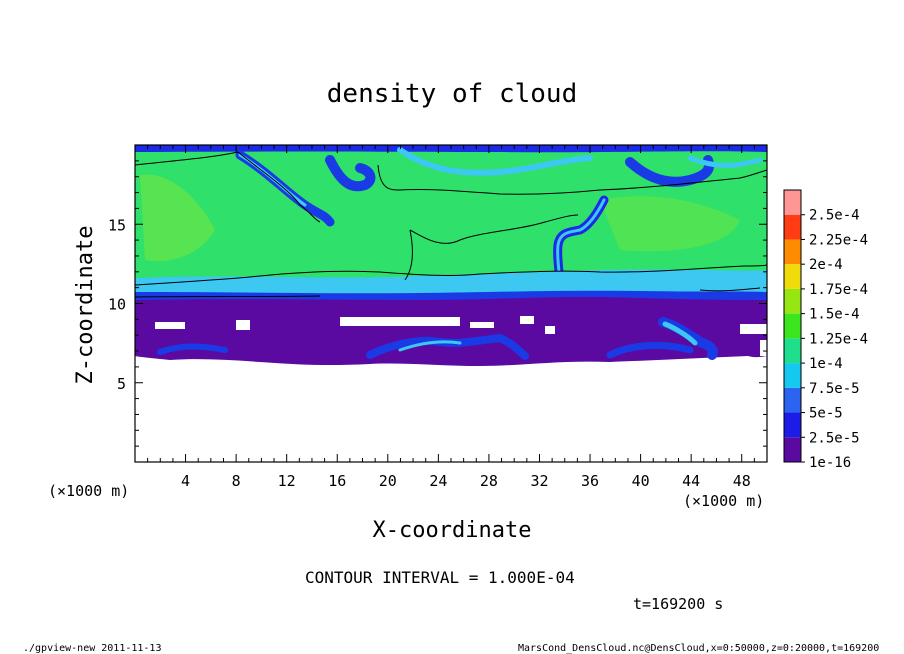  Describe the element at coordinates (641, 481) in the screenshot. I see `x-tick-label: 40` at that location.